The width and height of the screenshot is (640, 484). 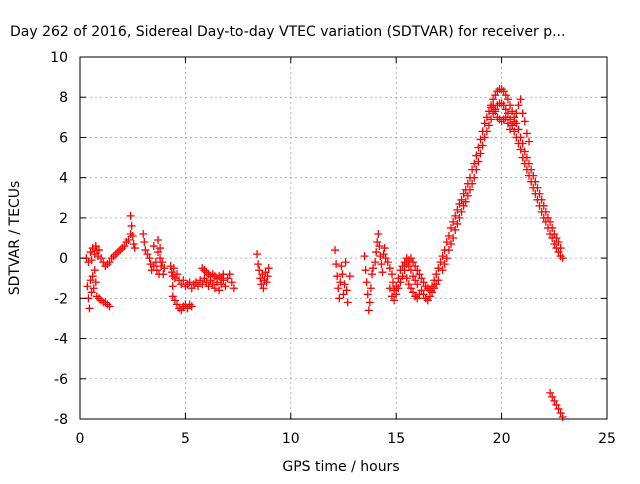 What do you see at coordinates (63, 219) in the screenshot?
I see `y-tick-label: 2` at bounding box center [63, 219].